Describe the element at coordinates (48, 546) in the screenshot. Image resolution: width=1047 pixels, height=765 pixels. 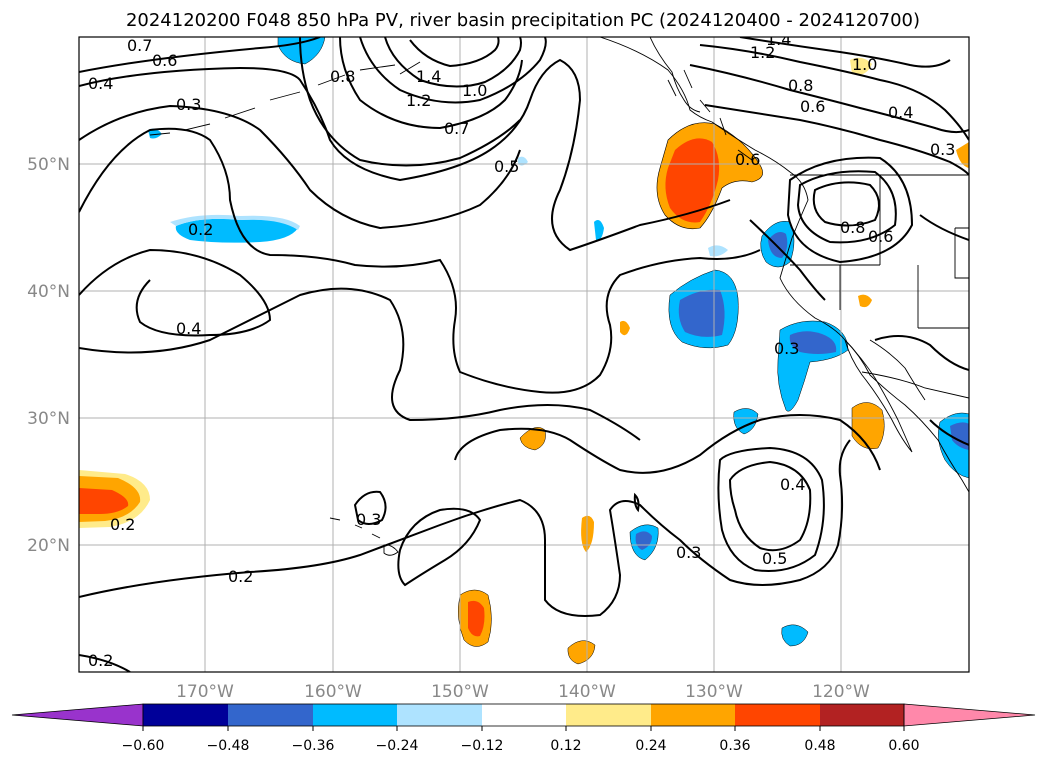
I see `lat-label-20n: 20°N` at that location.